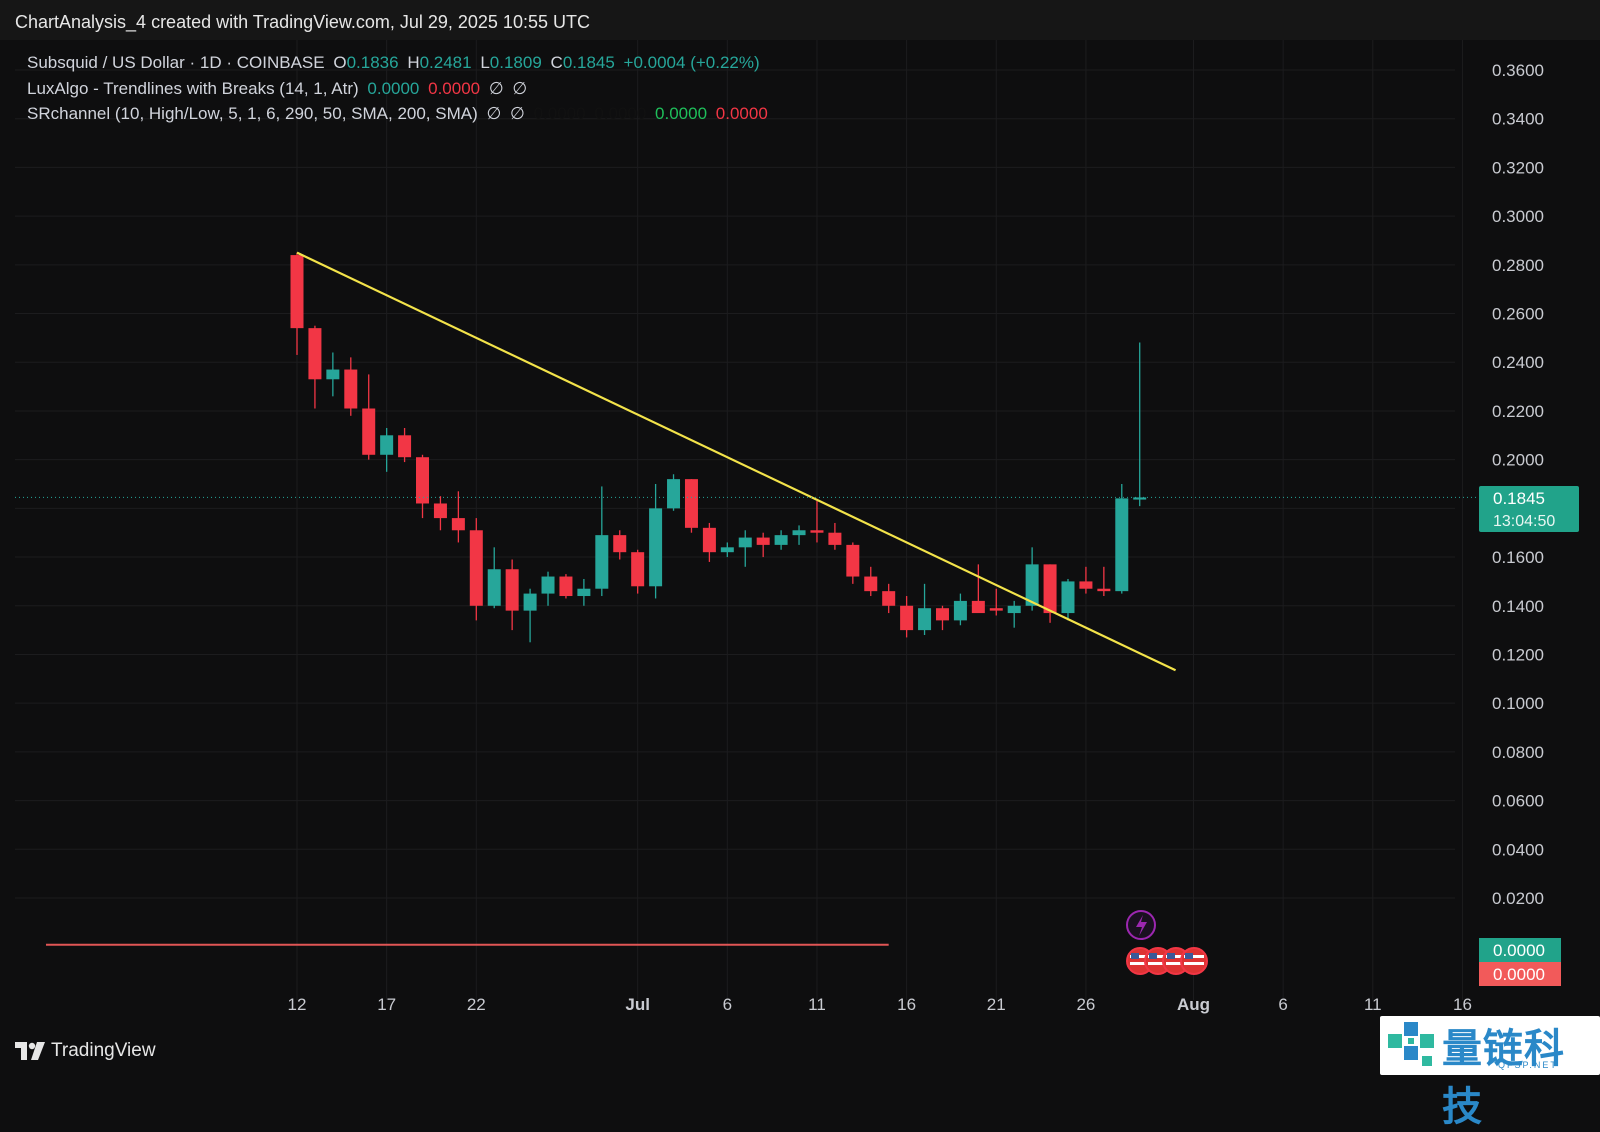 The width and height of the screenshot is (1600, 1132). Describe the element at coordinates (1519, 950) in the screenshot. I see `zero-tag-upper: 0.0000` at that location.